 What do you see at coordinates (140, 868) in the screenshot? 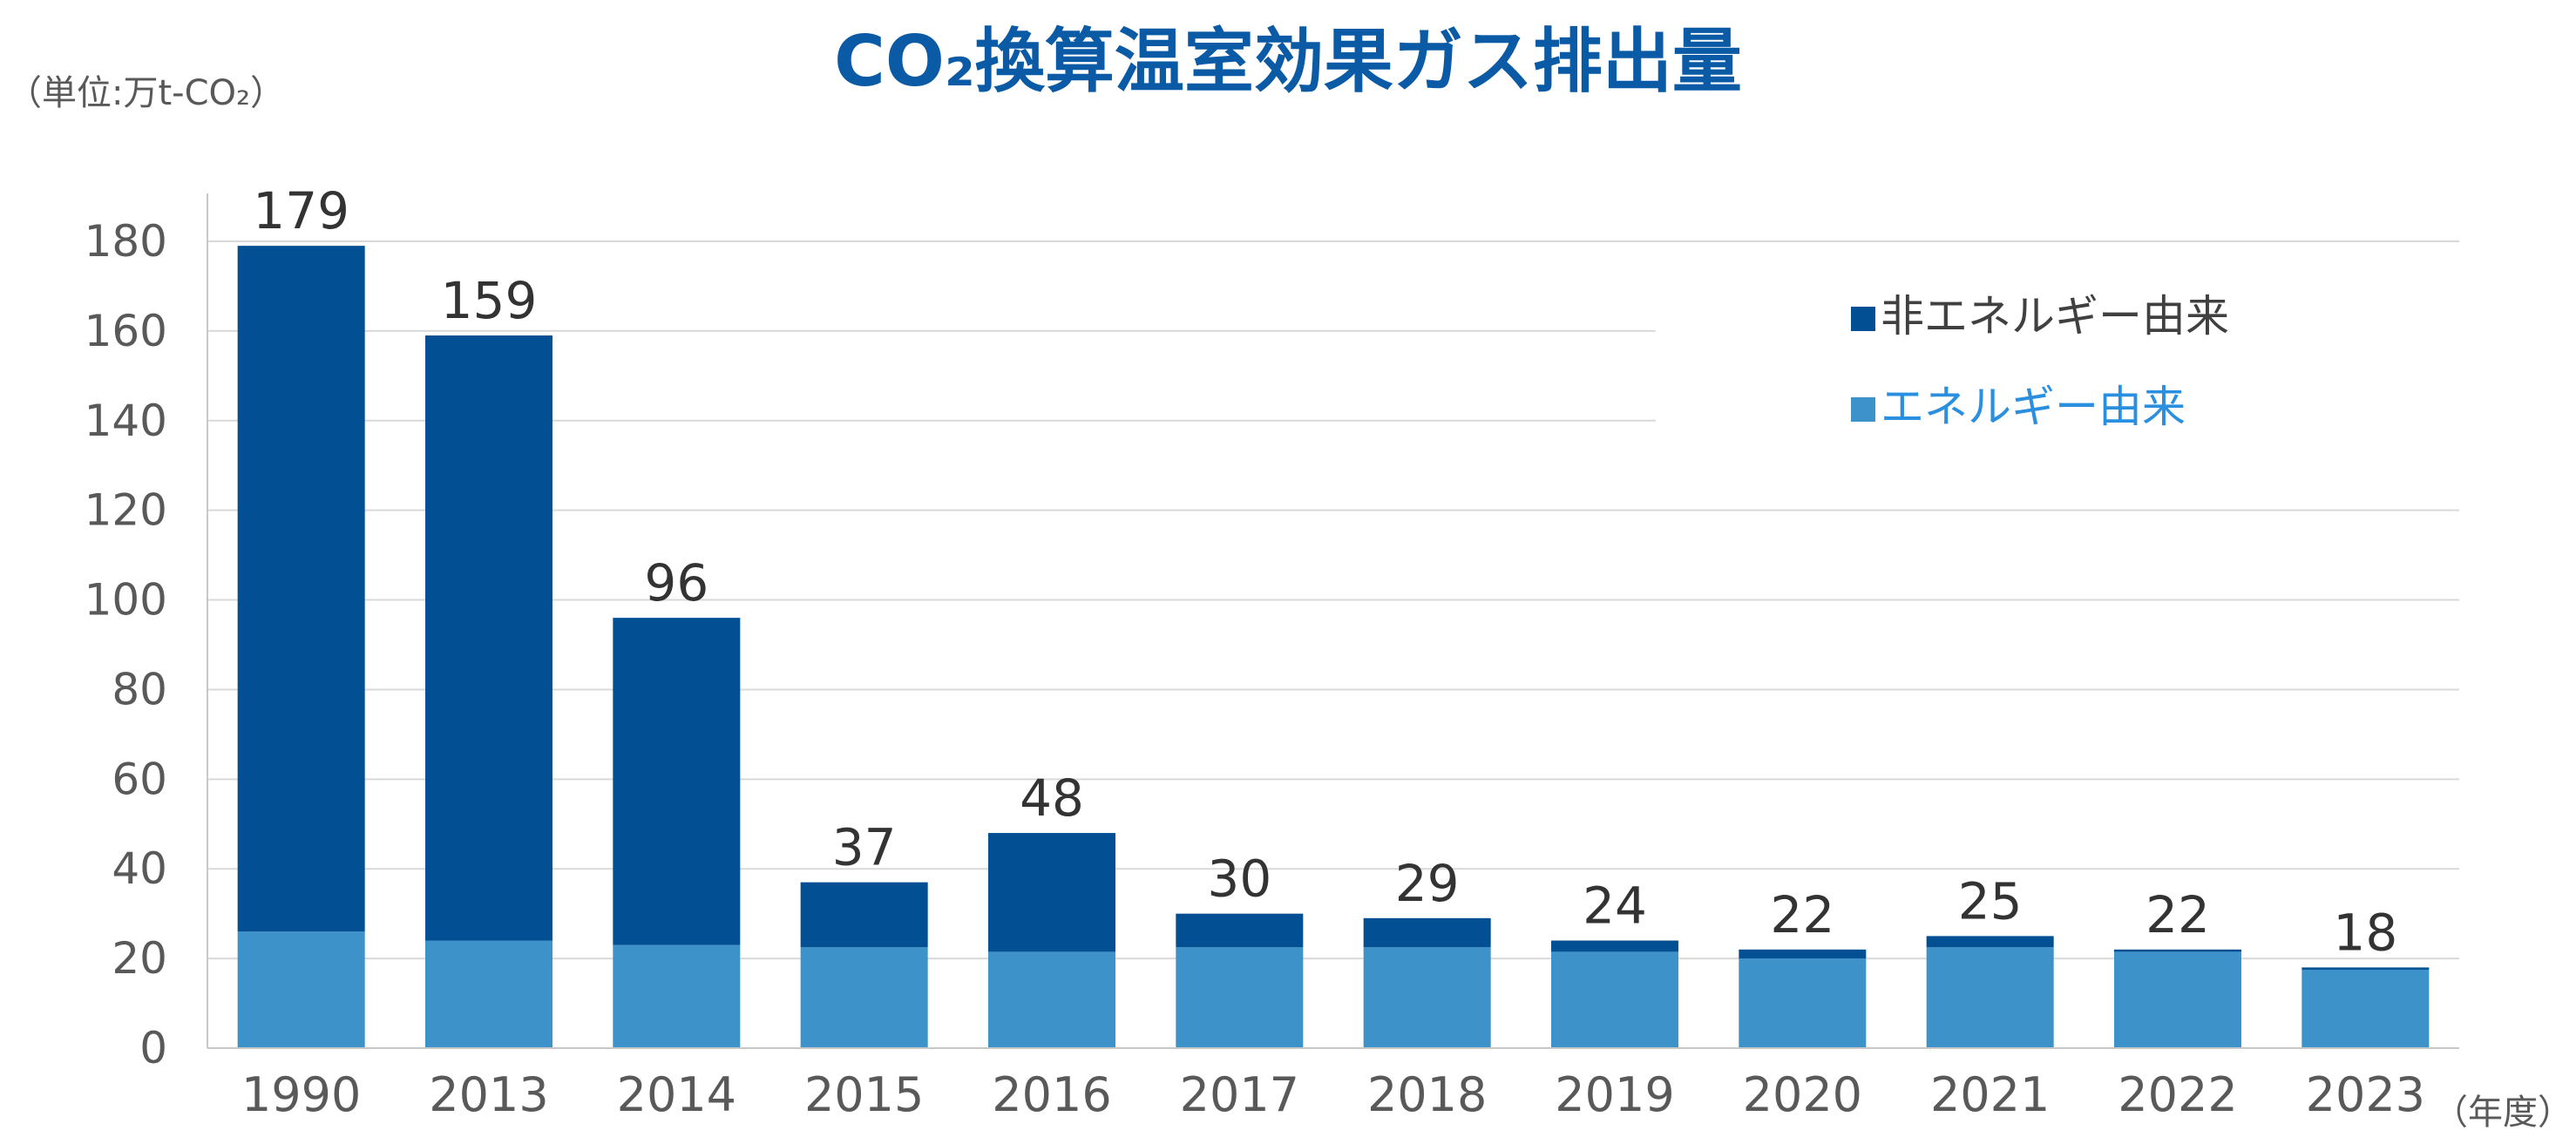
I see `y-tick-label: 40` at bounding box center [140, 868].